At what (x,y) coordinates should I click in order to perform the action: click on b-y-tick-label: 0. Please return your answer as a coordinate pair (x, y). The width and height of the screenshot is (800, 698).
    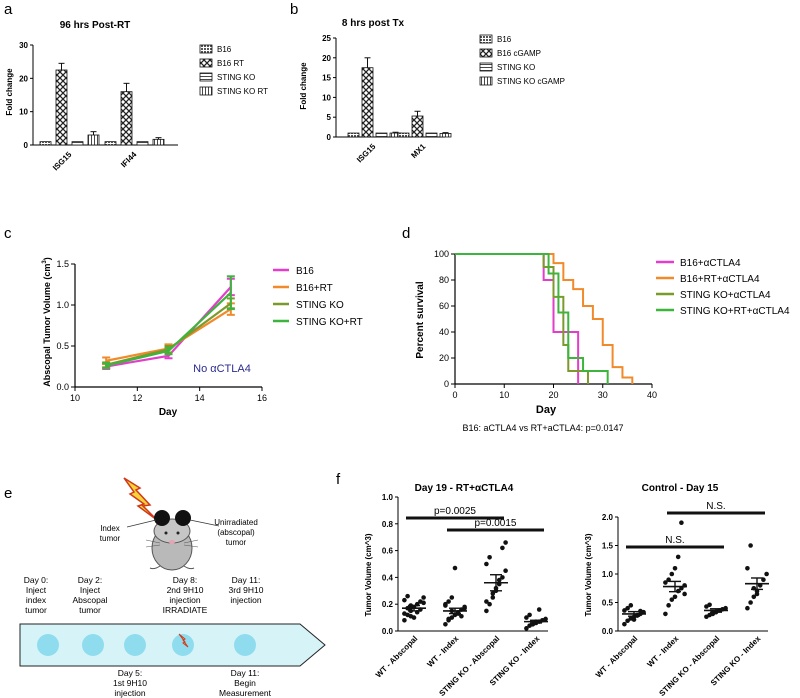
    Looking at the image, I should click on (329, 137).